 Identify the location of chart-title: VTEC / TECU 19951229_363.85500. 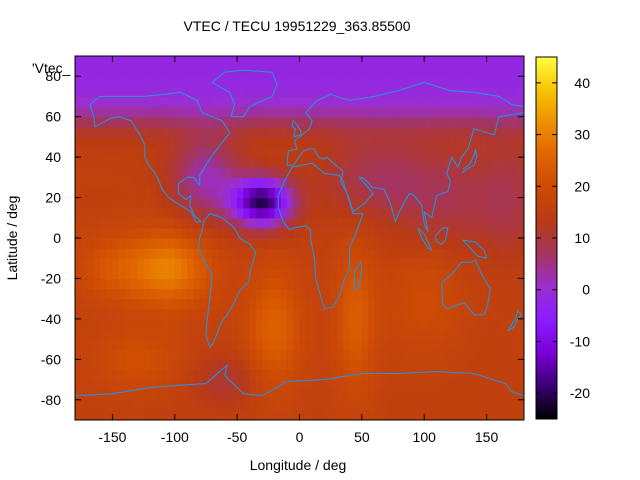
(296, 26).